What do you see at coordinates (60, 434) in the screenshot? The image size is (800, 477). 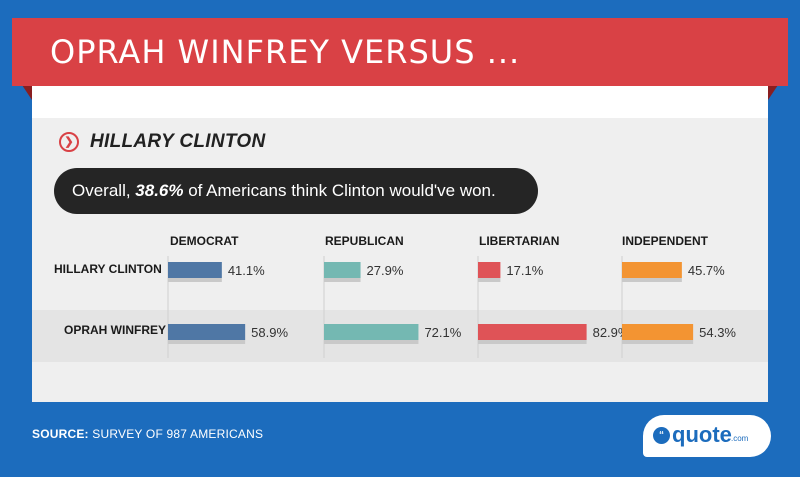 I see `source-label: SOURCE:` at bounding box center [60, 434].